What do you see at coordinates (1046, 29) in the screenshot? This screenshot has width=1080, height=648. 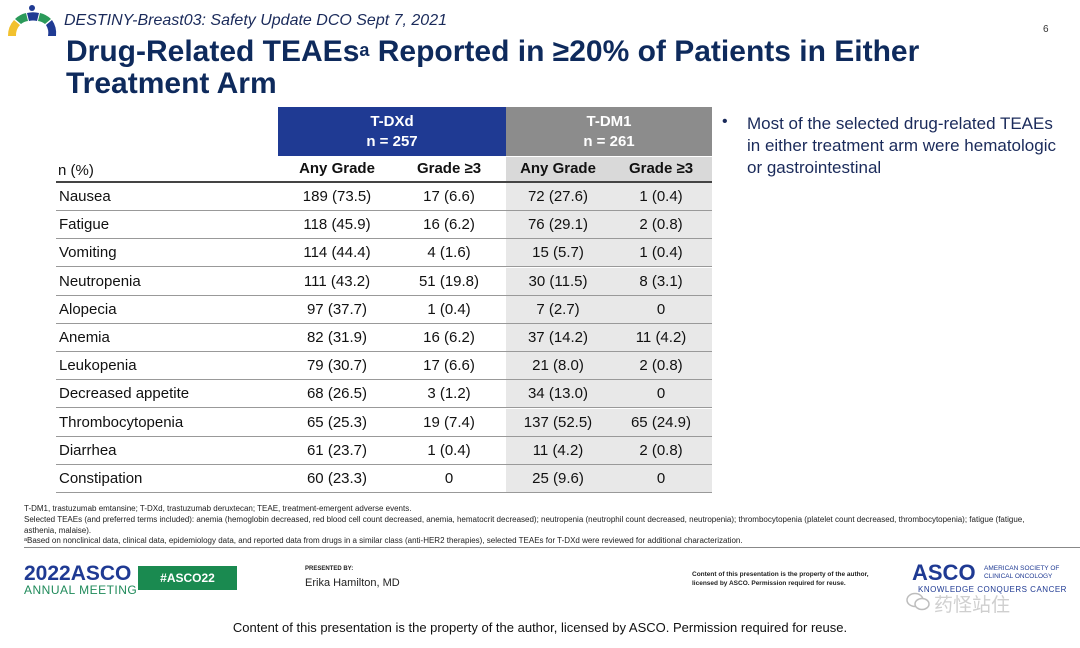 I see `page-number: 6` at bounding box center [1046, 29].